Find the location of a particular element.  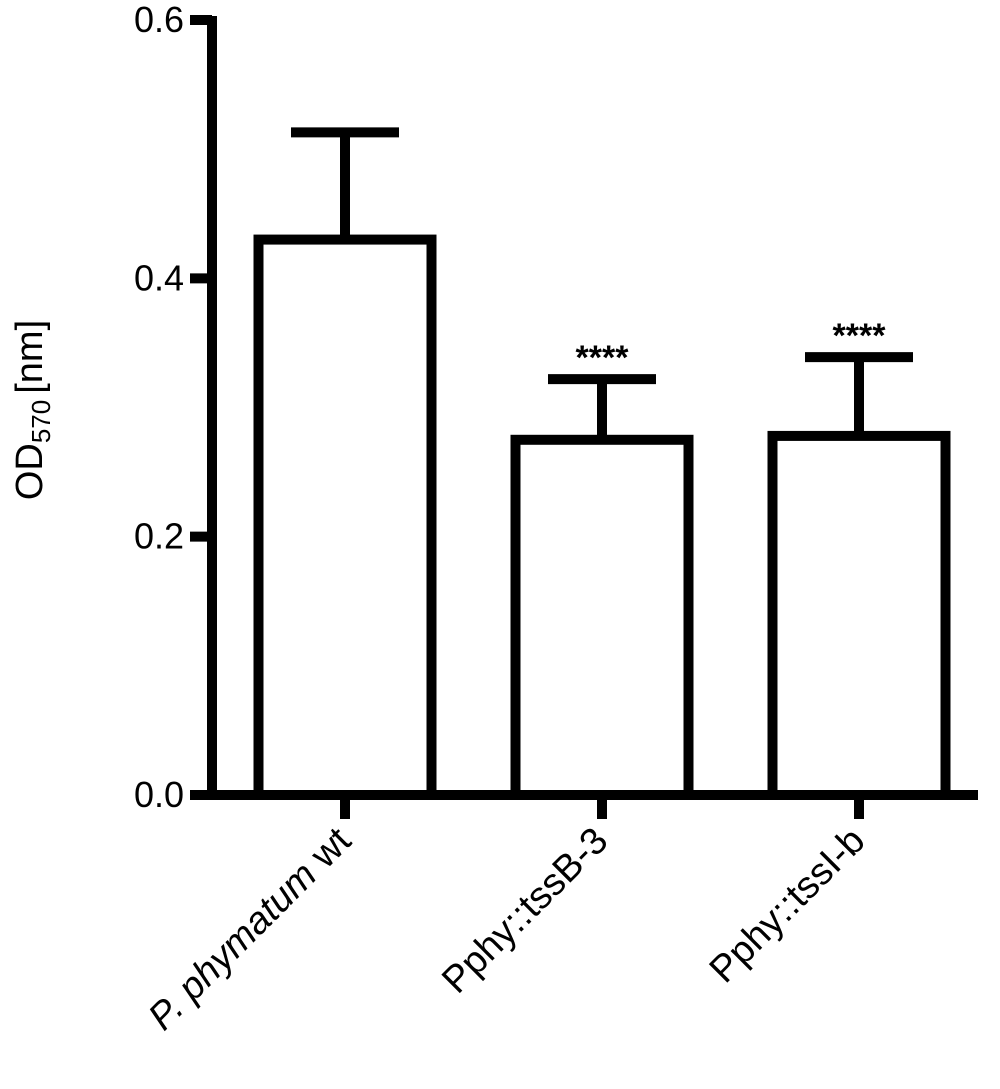

y-tick-label: 0.4 is located at coordinates (159, 277).